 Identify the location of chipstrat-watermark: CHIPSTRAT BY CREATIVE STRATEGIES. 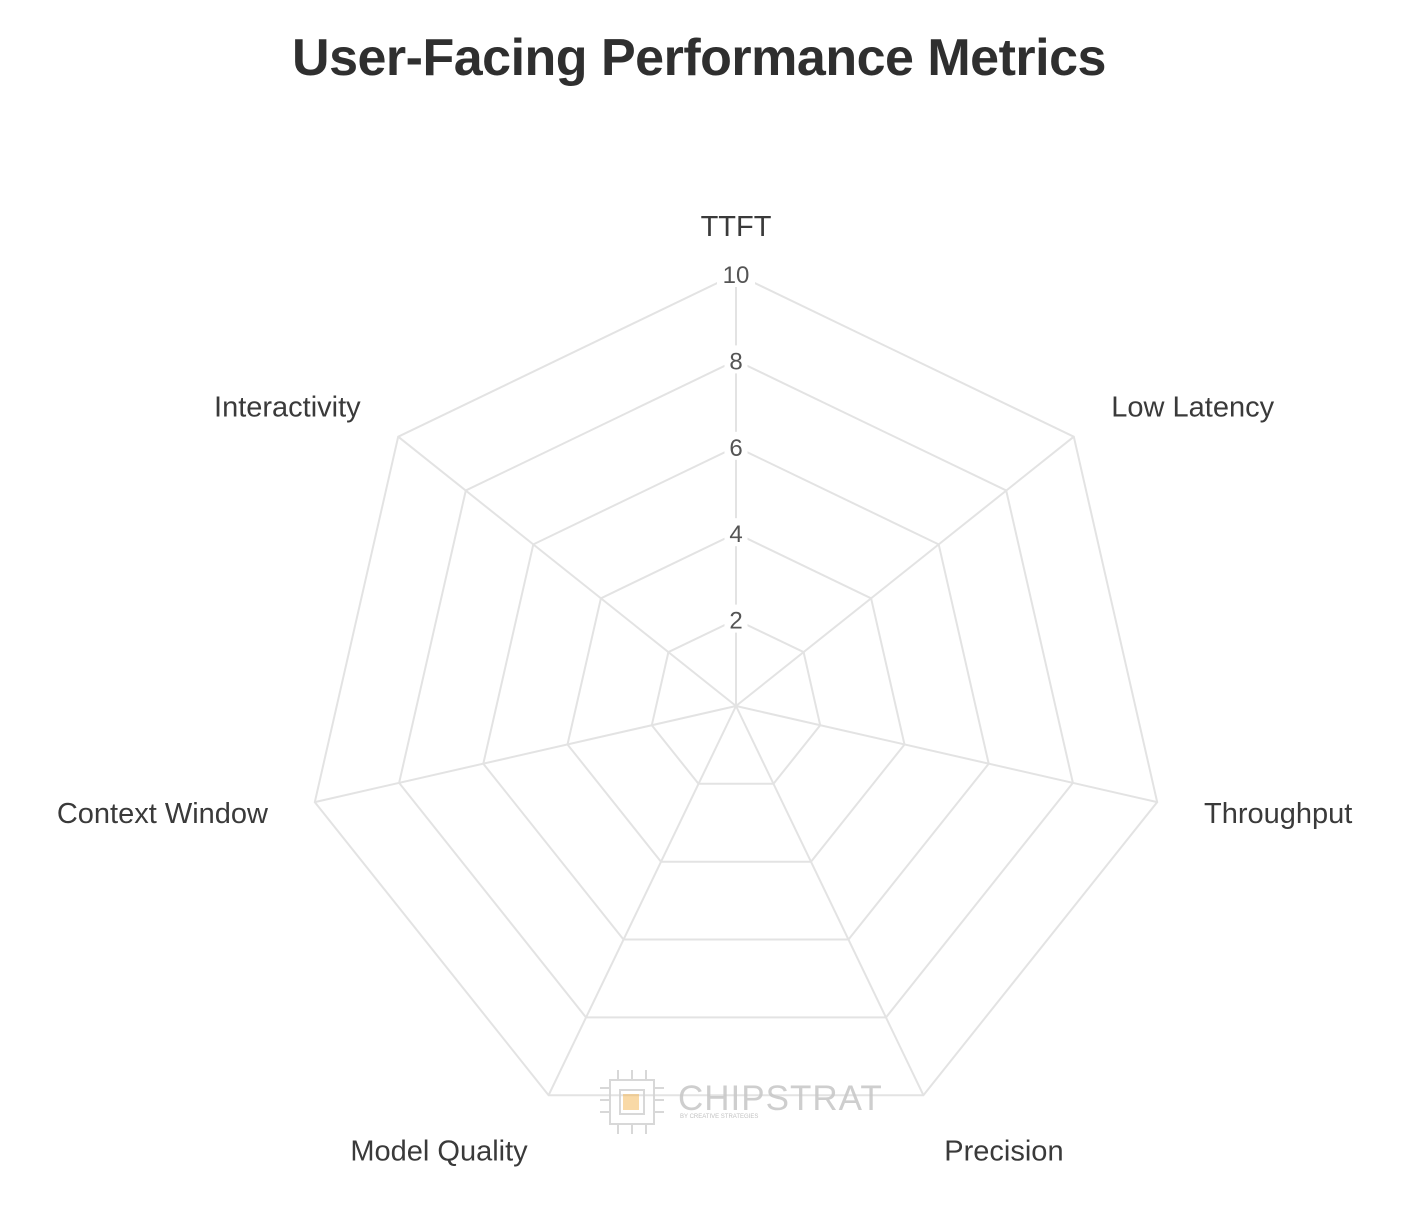
(741, 1102).